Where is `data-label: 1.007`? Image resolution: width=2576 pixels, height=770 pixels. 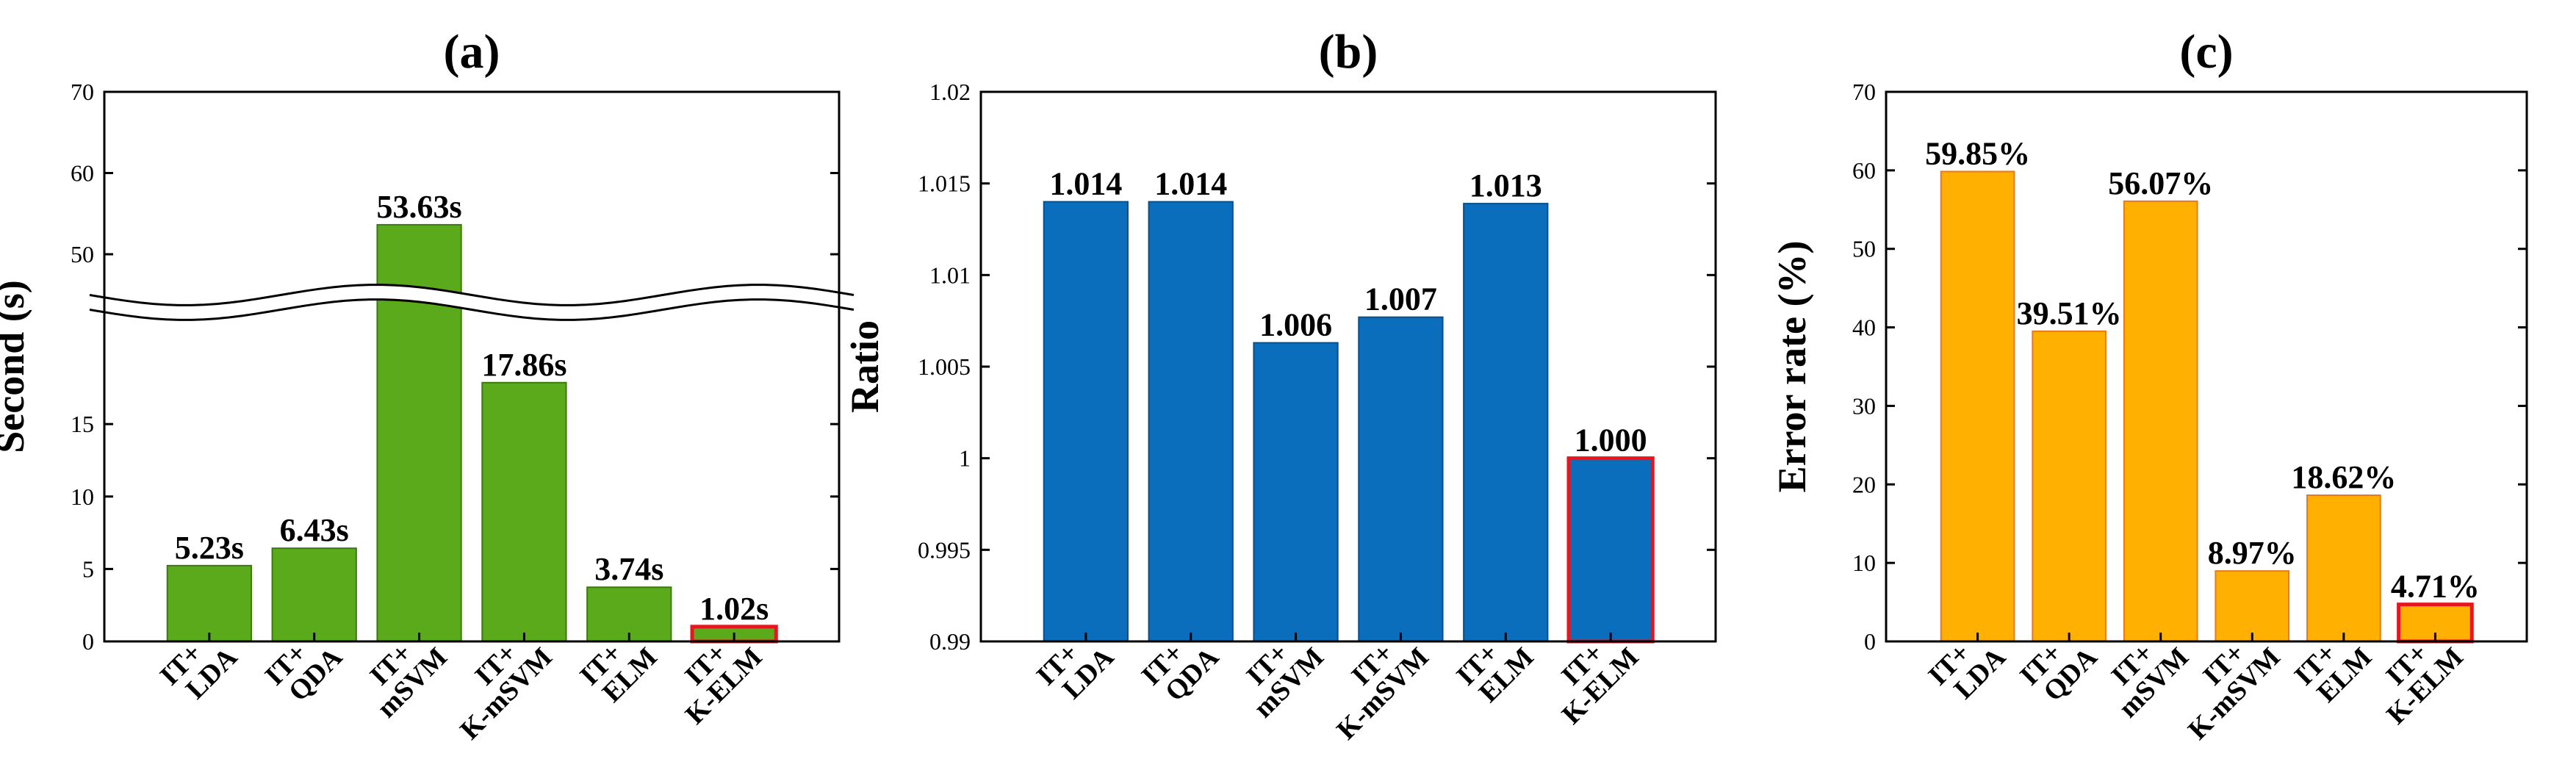
data-label: 1.007 is located at coordinates (1400, 299).